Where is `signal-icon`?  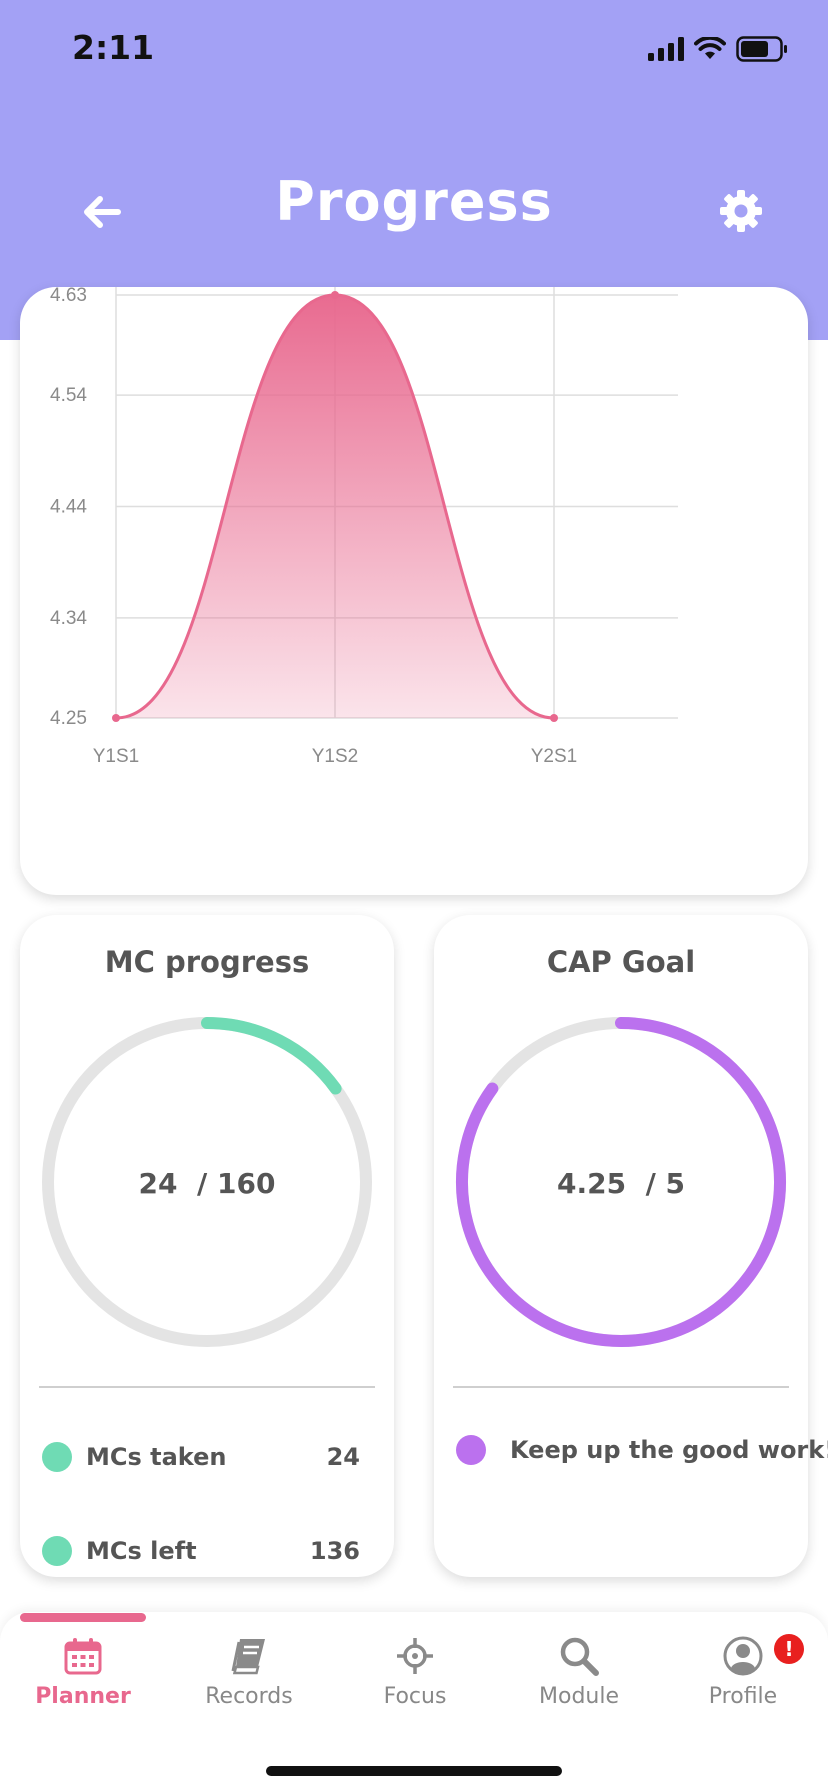 signal-icon is located at coordinates (666, 49).